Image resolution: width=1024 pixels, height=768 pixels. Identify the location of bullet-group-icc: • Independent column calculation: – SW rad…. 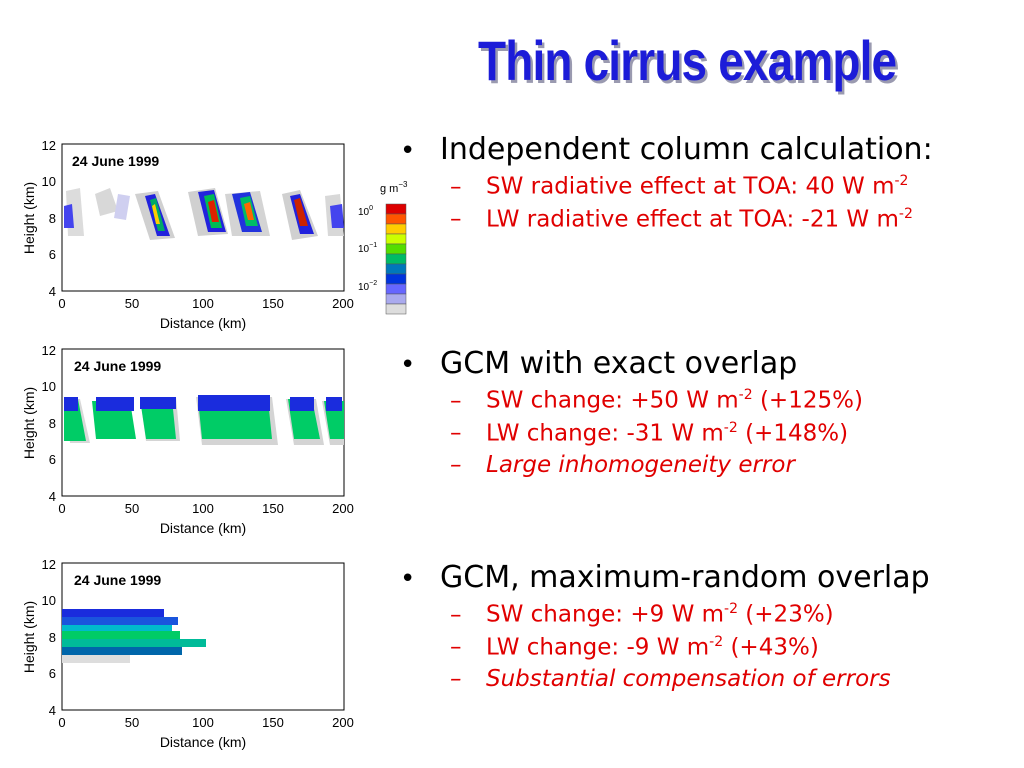
(710, 182).